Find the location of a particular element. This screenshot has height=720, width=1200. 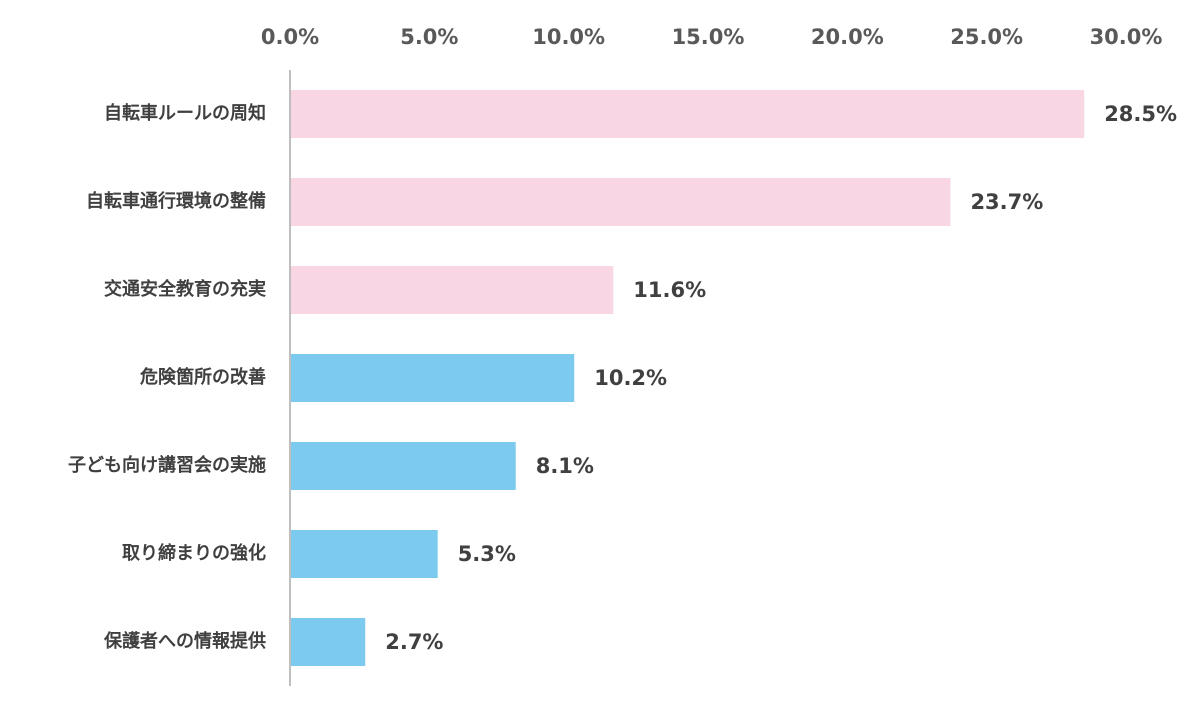

category-label: 危険箇所の改善 is located at coordinates (202, 377).